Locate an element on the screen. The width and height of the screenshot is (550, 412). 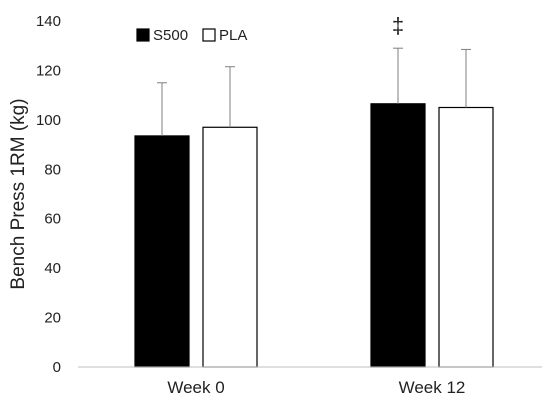
significance-marker: ‡ is located at coordinates (398, 25).